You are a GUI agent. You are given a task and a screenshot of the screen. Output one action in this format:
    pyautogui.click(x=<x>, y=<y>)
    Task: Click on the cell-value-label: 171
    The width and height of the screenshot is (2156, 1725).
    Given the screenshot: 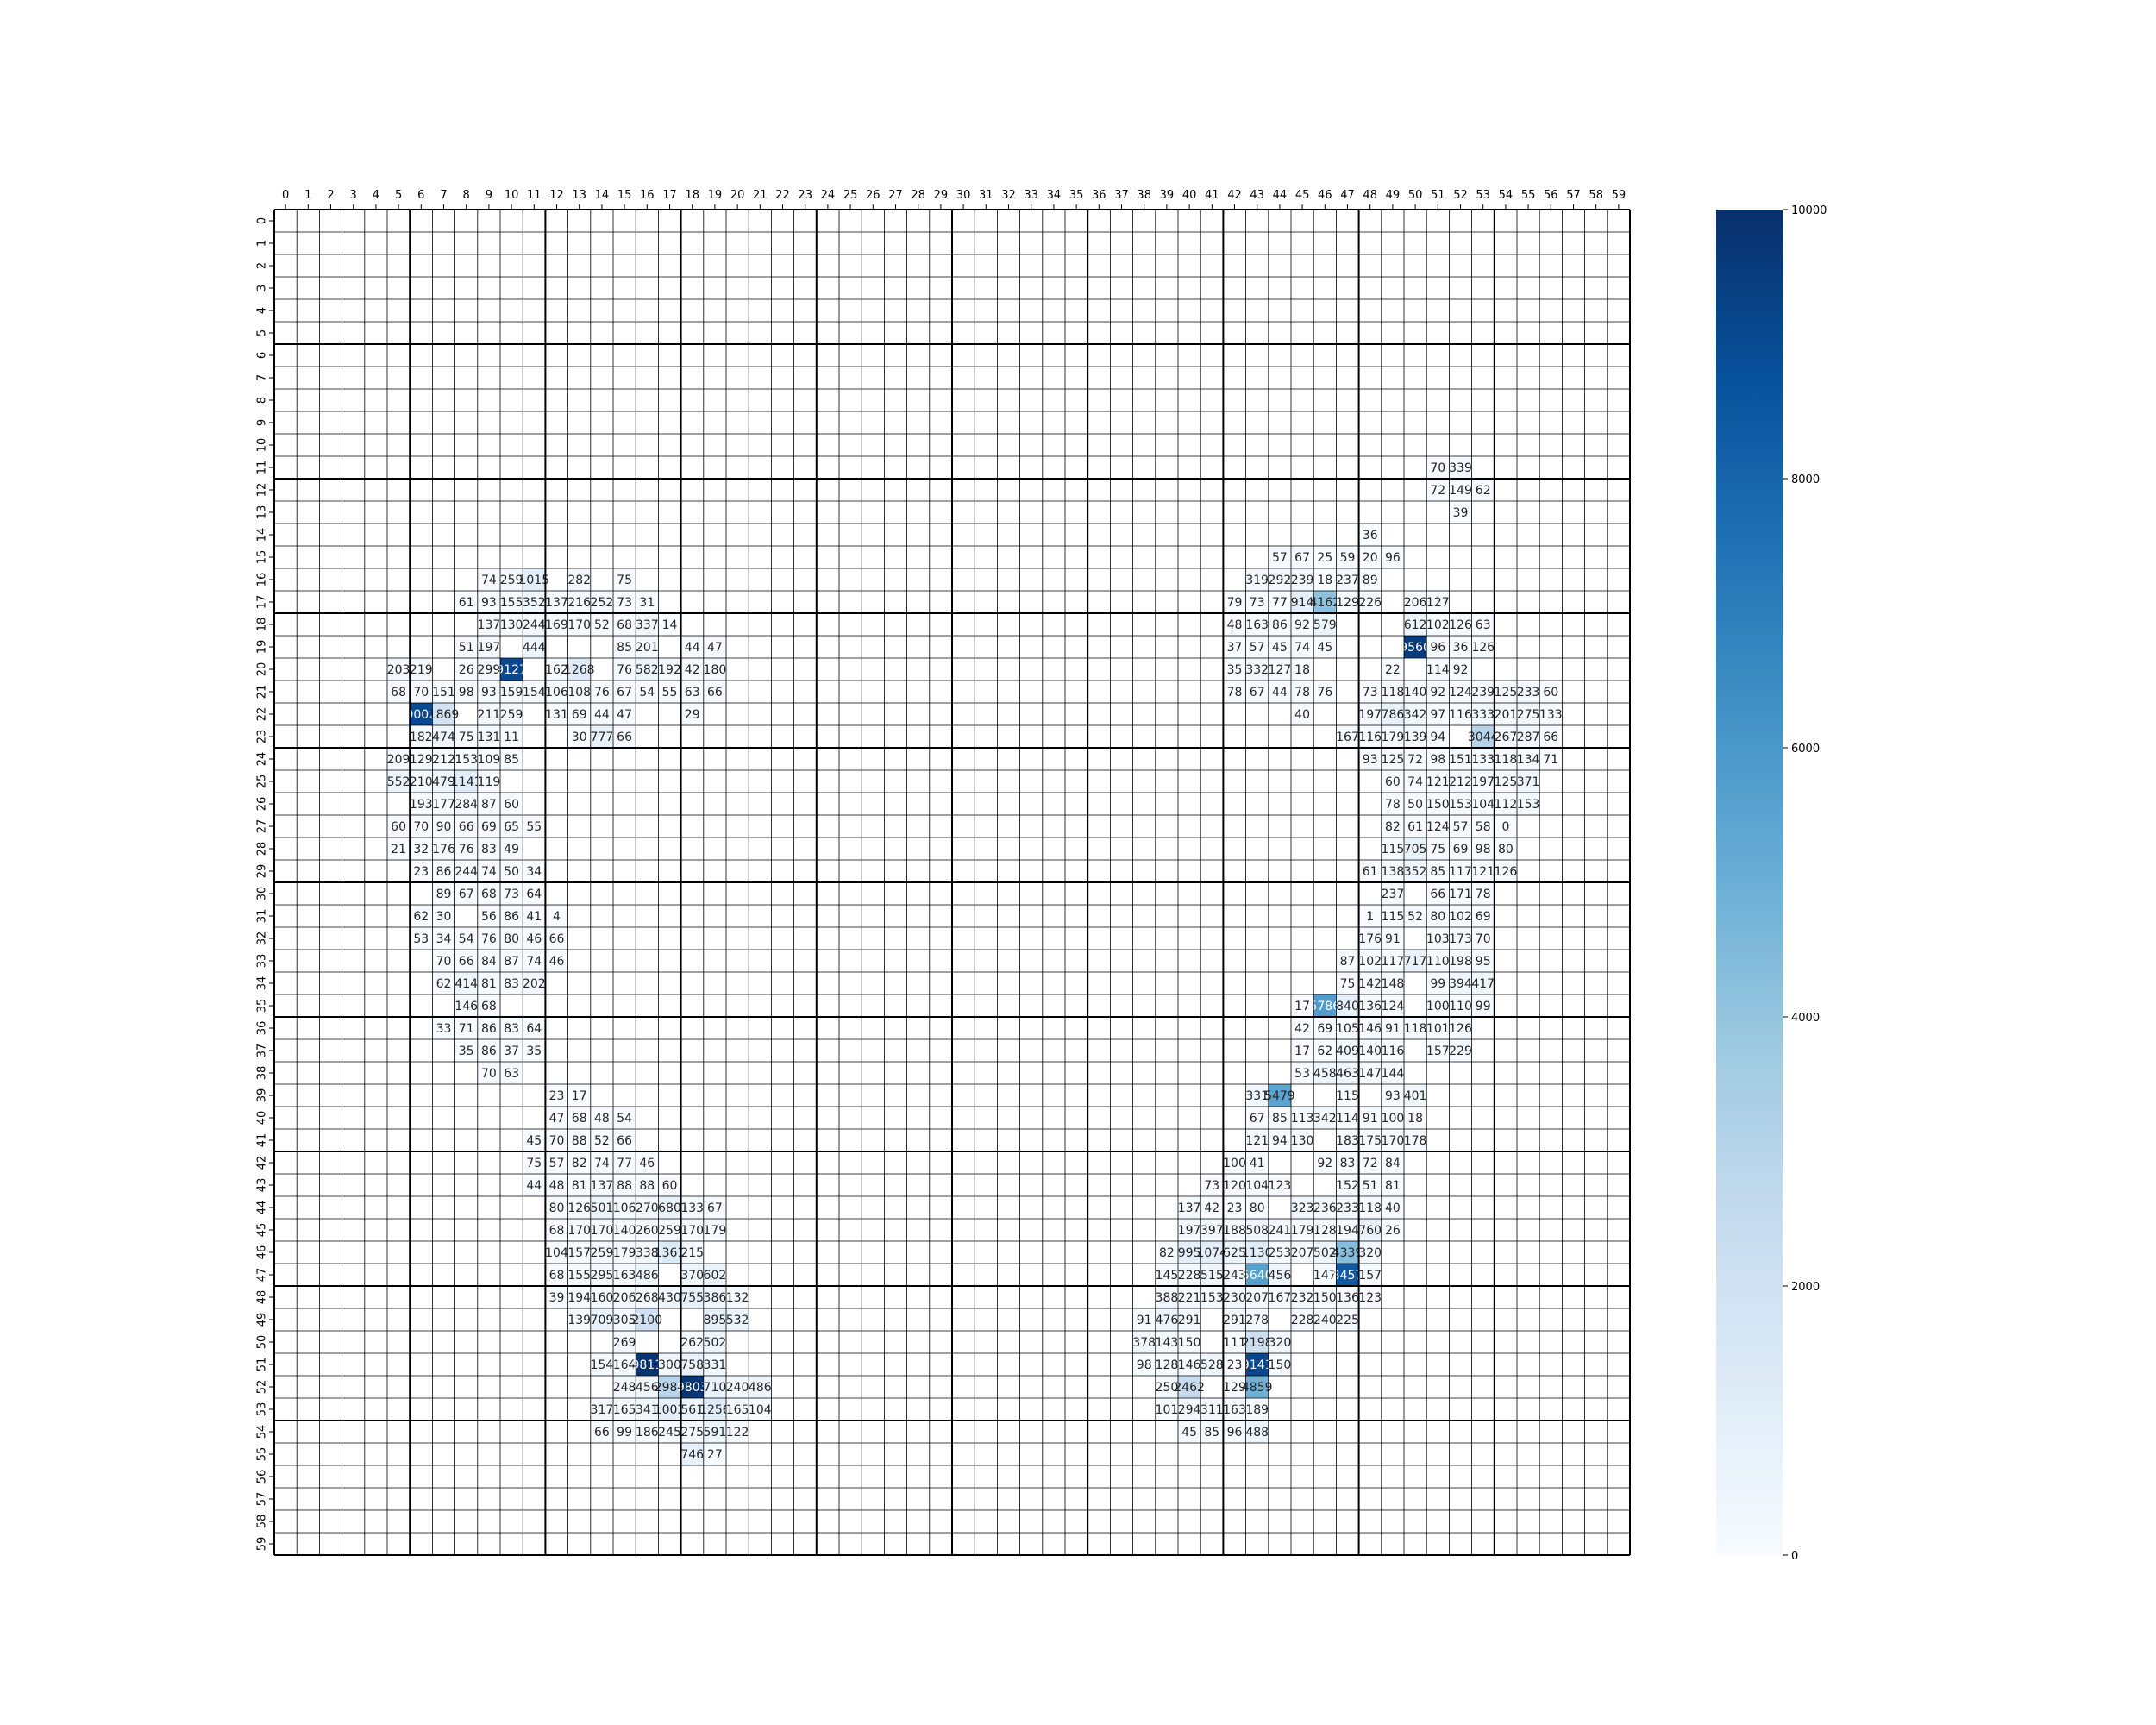 What is the action you would take?
    pyautogui.click(x=1460, y=894)
    